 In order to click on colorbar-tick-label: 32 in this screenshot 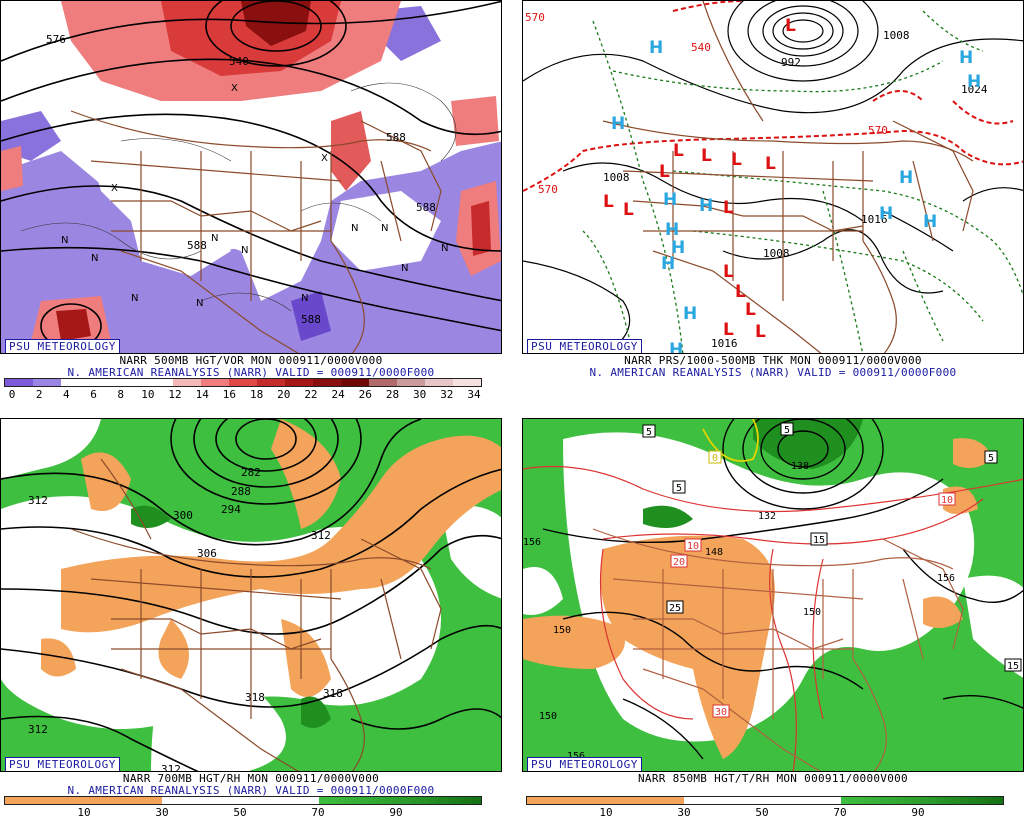, I will do `click(447, 394)`.